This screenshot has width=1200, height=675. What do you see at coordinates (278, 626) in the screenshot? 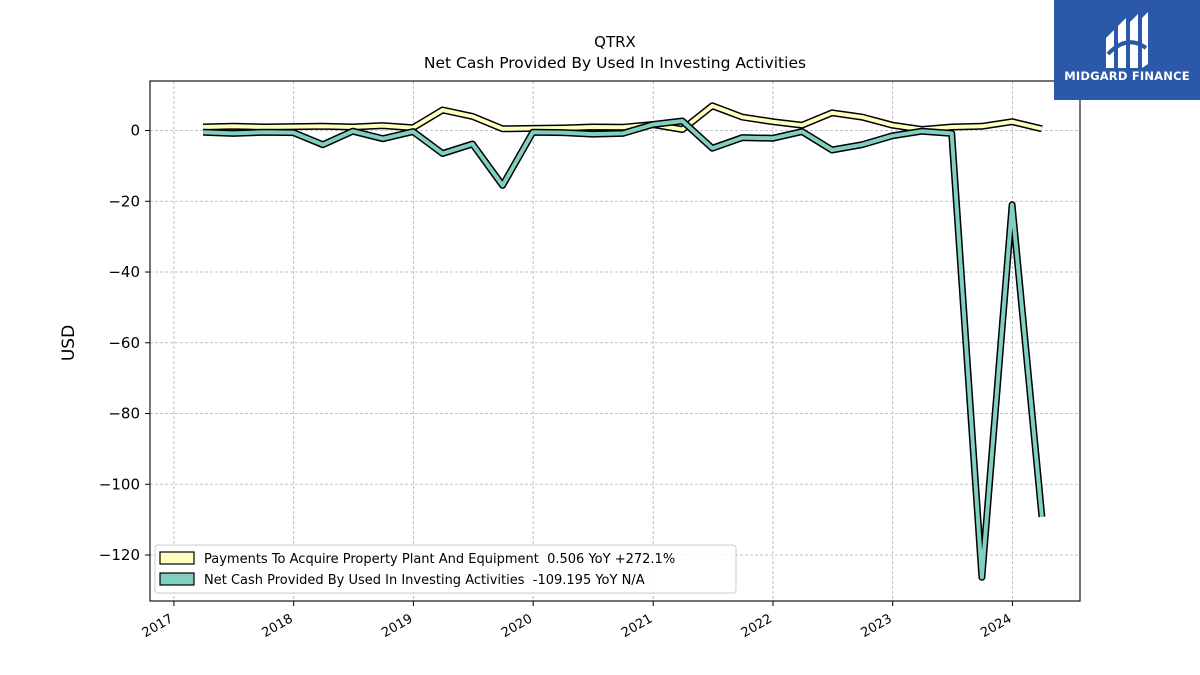
I see `x-tick-label: 2018` at bounding box center [278, 626].